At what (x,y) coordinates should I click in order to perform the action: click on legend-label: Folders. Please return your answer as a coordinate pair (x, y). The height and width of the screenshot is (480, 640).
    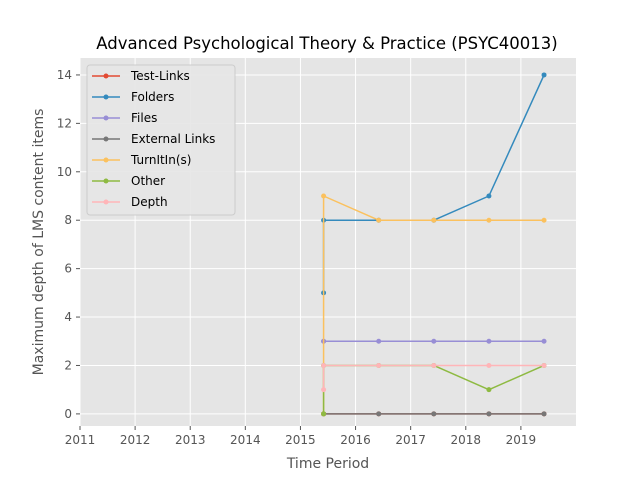
    Looking at the image, I should click on (152, 97).